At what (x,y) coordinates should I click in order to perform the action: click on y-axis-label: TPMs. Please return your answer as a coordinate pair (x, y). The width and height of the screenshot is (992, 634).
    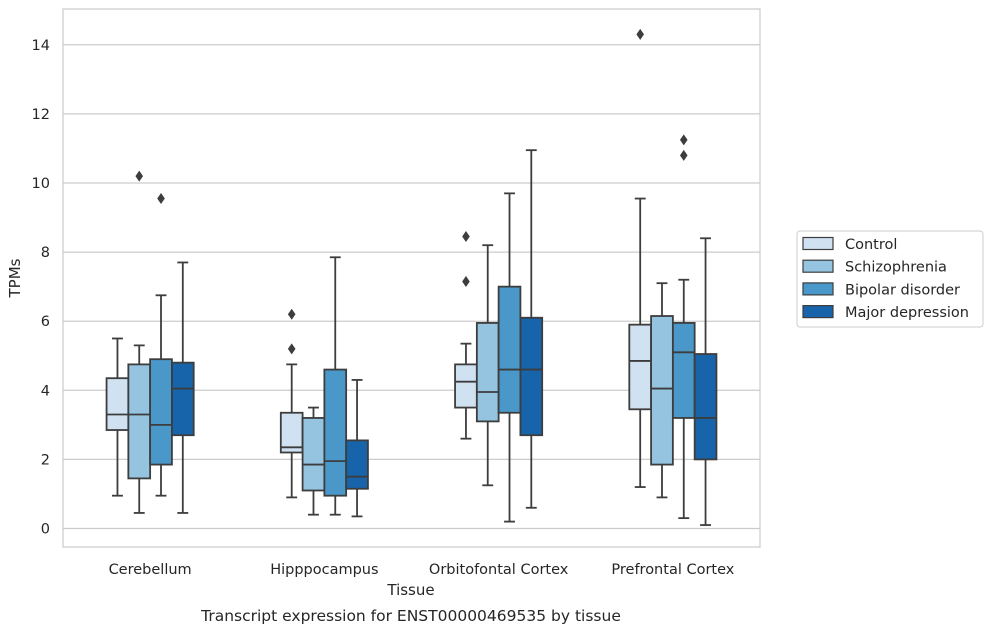
    Looking at the image, I should click on (15, 278).